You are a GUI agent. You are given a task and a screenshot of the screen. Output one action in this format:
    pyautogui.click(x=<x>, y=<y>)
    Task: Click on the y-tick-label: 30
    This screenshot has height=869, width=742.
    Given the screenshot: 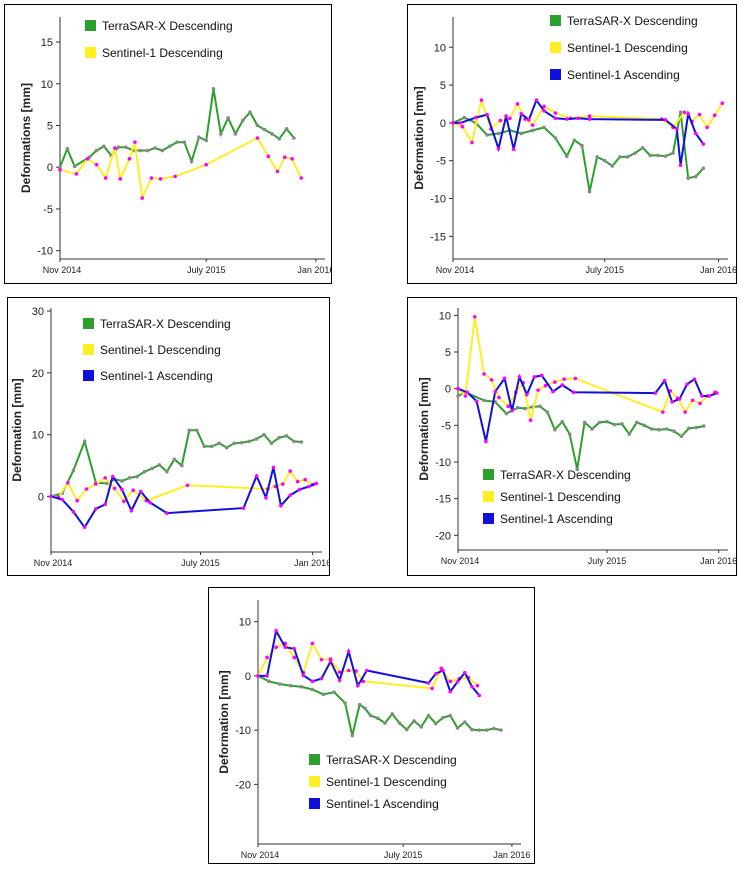 What is the action you would take?
    pyautogui.click(x=38, y=312)
    